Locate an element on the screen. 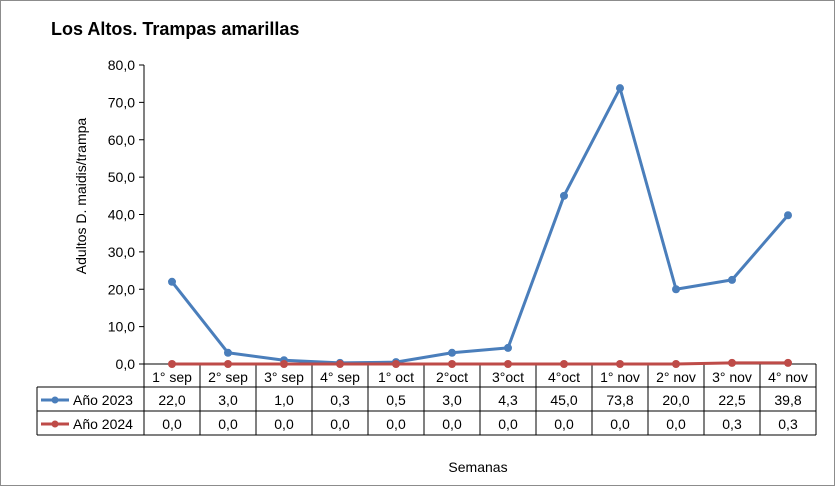 Image resolution: width=835 pixels, height=486 pixels. x-category-label: 2° nov is located at coordinates (676, 377).